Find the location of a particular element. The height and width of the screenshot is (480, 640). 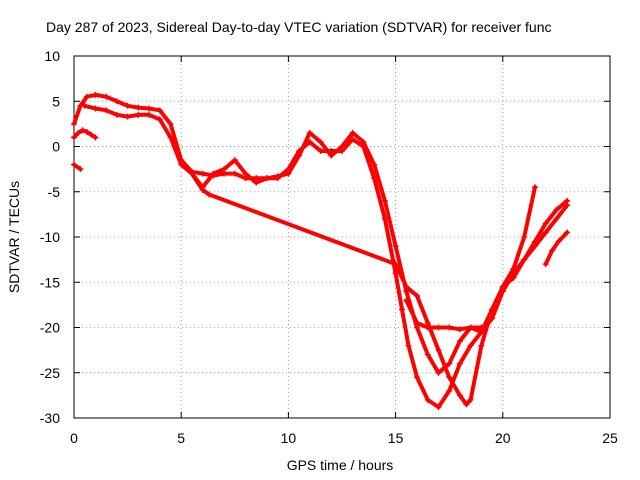

x-tick-label: 25 is located at coordinates (610, 438).